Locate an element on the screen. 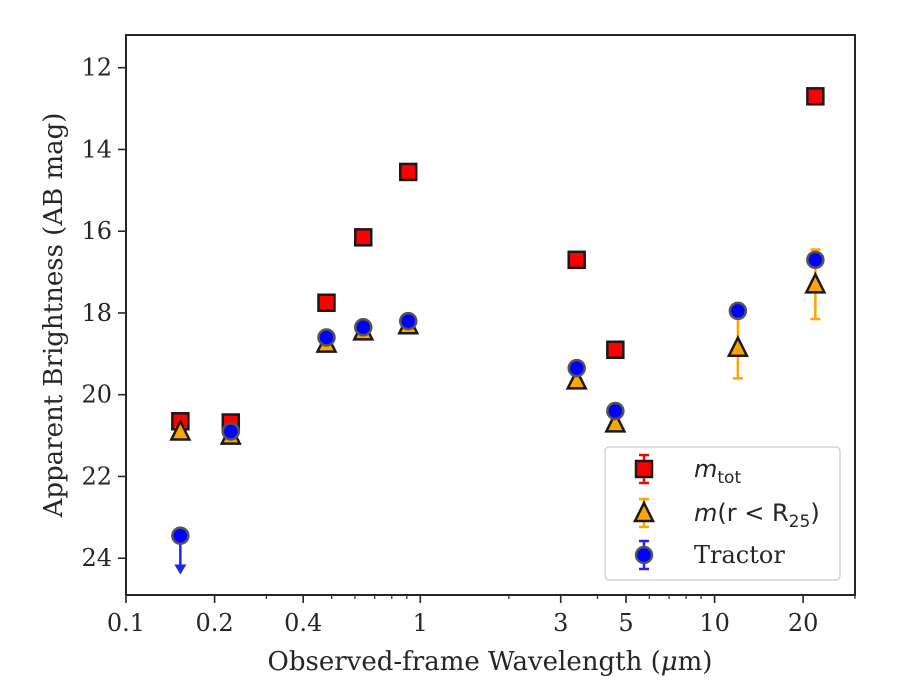 This screenshot has width=900, height=700. legend-mtot-italic: m is located at coordinates (705, 469).